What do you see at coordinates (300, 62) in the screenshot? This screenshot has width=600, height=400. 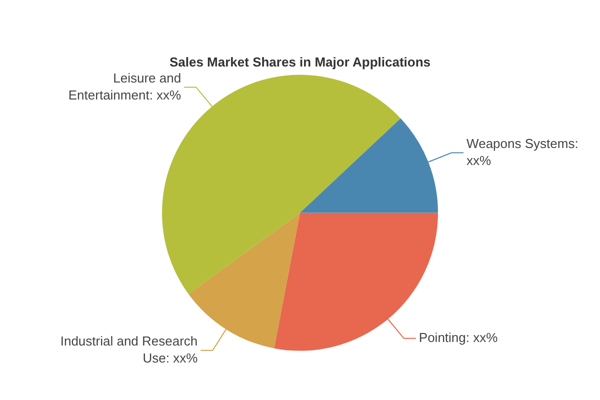 I see `chart-title: Sales Market Shares in Major Applications` at bounding box center [300, 62].